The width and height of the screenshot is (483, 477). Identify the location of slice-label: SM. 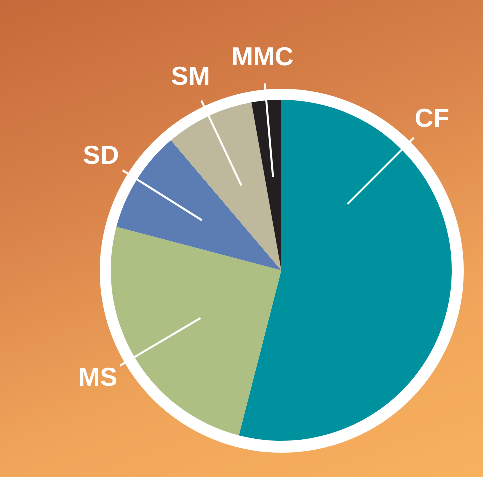
(190, 75).